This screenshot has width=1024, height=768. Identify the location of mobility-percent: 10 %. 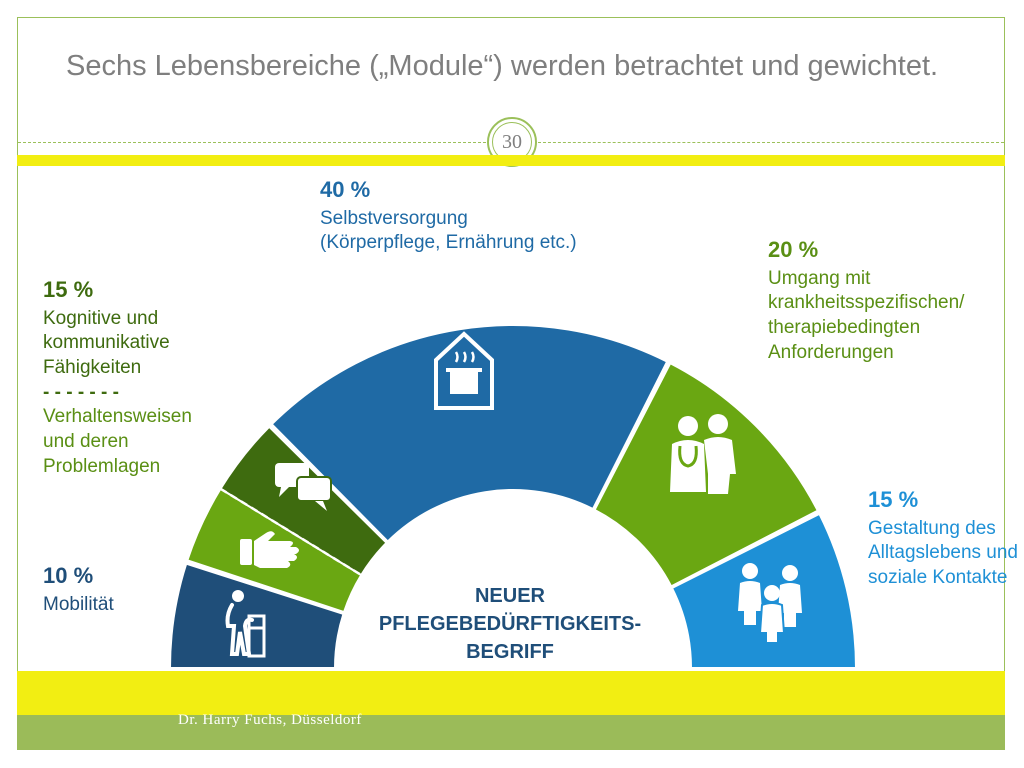
(68, 575).